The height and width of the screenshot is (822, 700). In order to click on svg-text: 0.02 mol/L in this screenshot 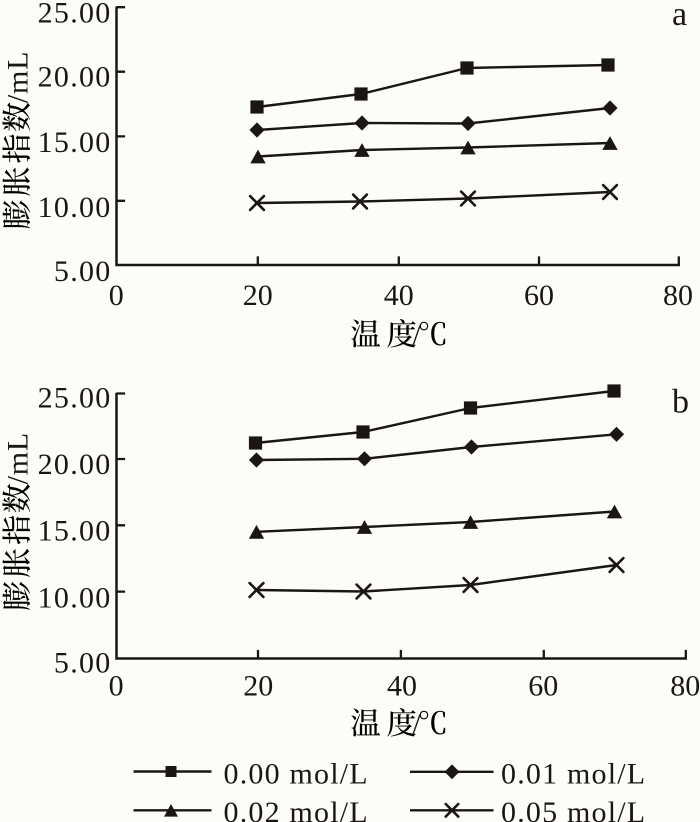, I will do `click(296, 809)`.